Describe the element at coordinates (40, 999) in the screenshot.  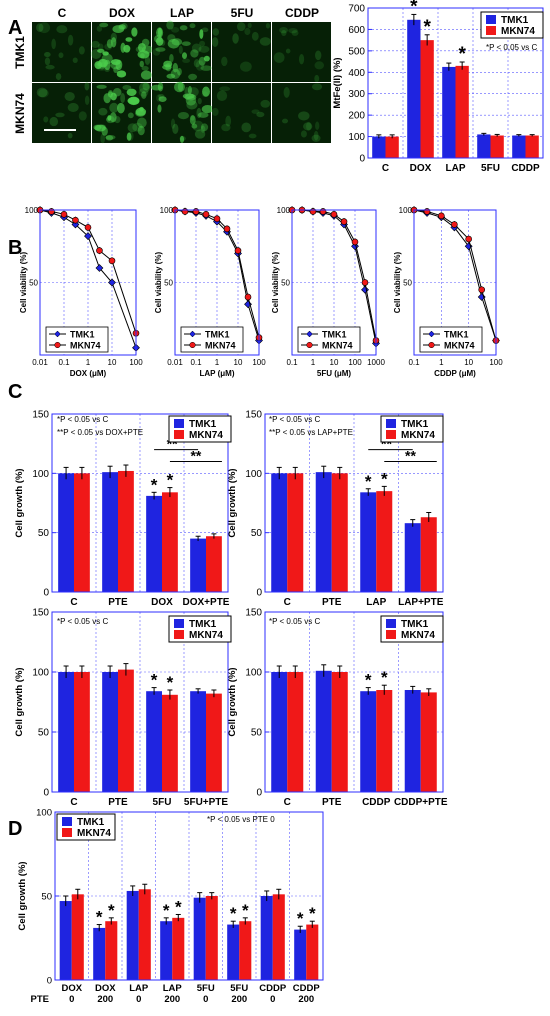
I see `row-label: PTE` at that location.